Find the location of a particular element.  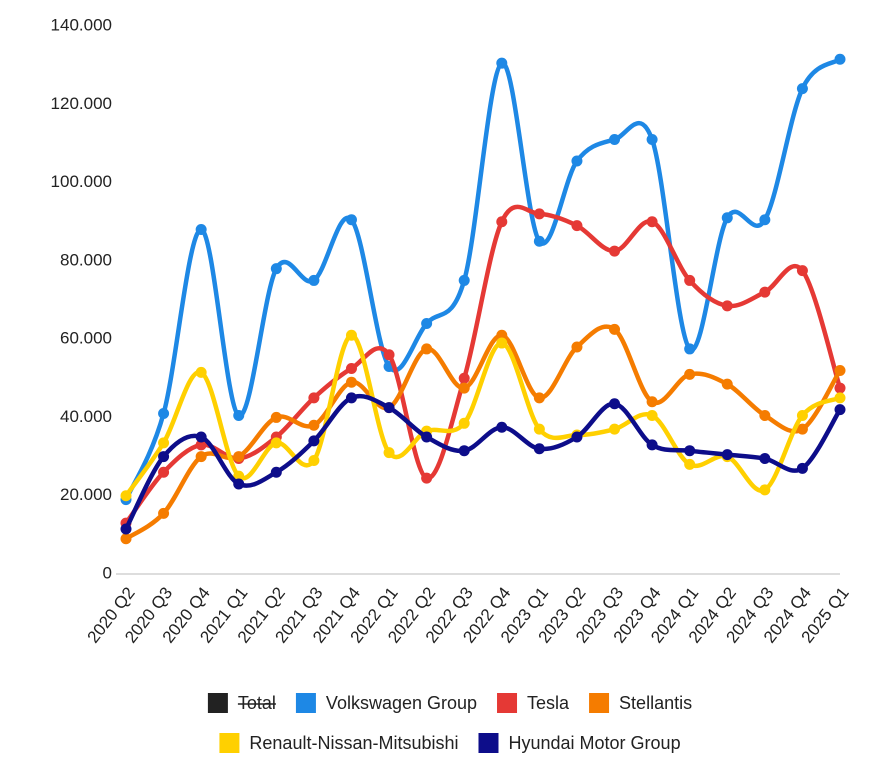

y-tick-label: 120.000 is located at coordinates (81, 103).